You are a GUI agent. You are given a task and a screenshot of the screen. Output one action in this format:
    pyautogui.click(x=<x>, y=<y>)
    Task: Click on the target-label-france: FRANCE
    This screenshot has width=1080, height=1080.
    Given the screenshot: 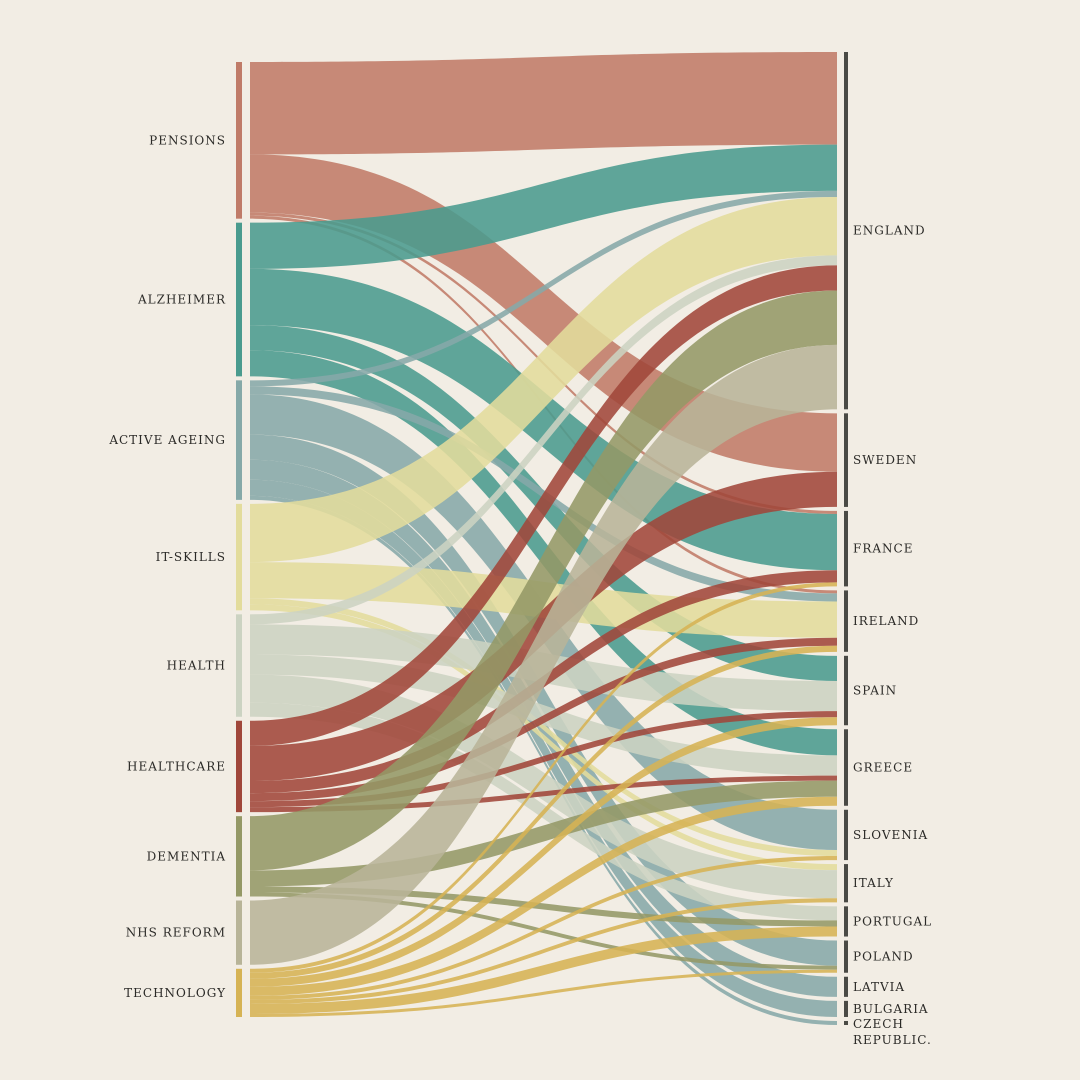 What is the action you would take?
    pyautogui.click(x=883, y=549)
    